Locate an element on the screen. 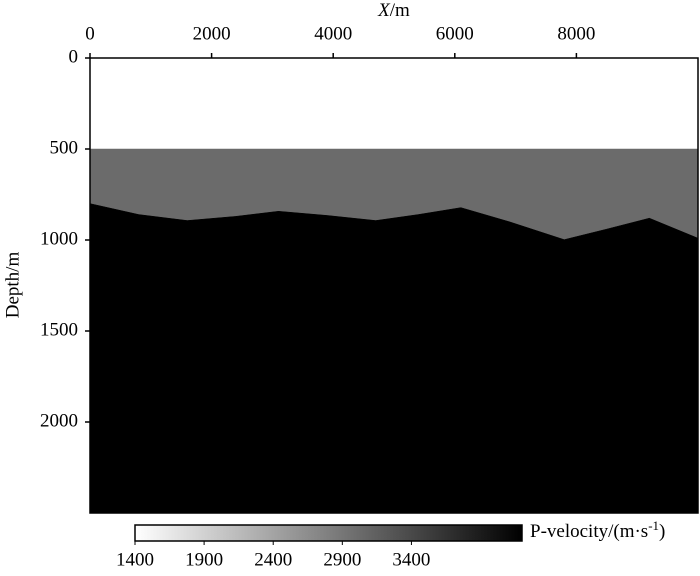 This screenshot has height=576, width=700. x-tick-label: 8000 is located at coordinates (576, 33).